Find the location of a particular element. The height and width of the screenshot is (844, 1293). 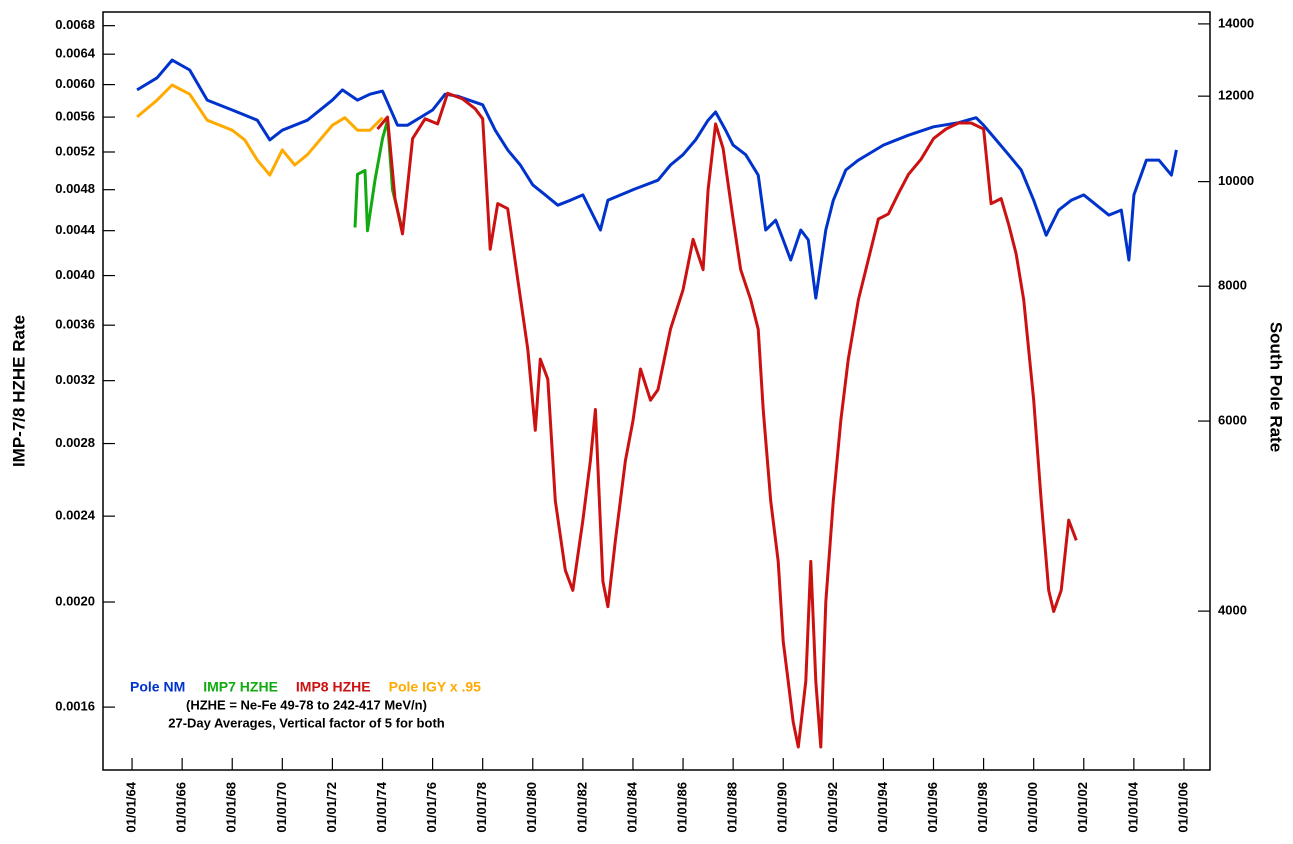

legend-entry: IMP7 HZHE is located at coordinates (240, 687).